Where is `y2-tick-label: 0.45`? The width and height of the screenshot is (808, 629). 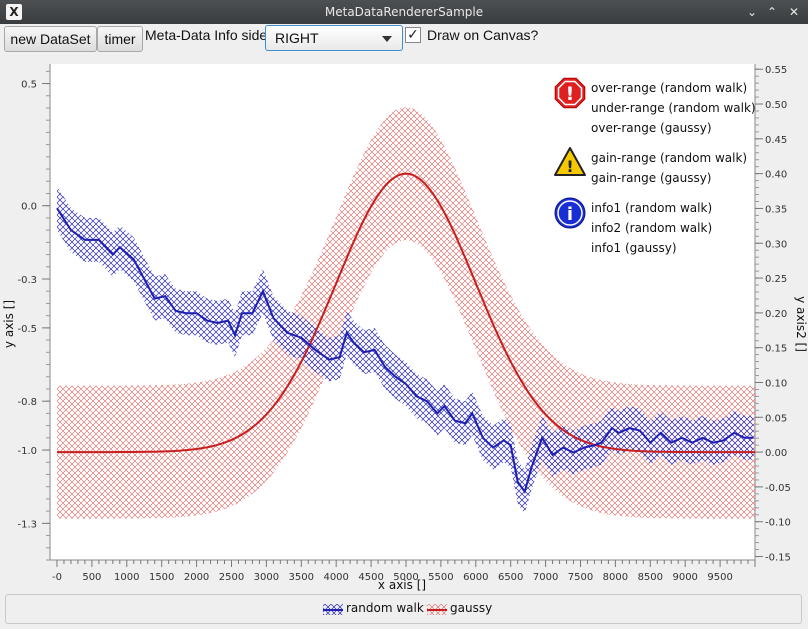
y2-tick-label: 0.45 is located at coordinates (776, 140).